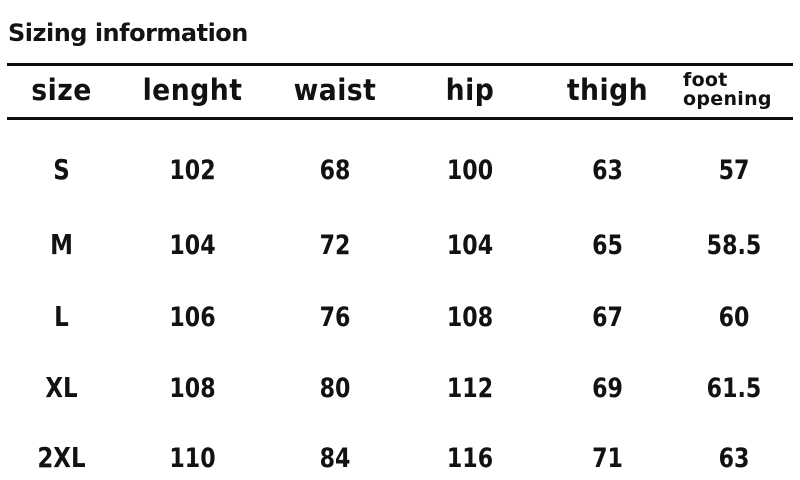  I want to click on hip-value: 104, so click(470, 245).